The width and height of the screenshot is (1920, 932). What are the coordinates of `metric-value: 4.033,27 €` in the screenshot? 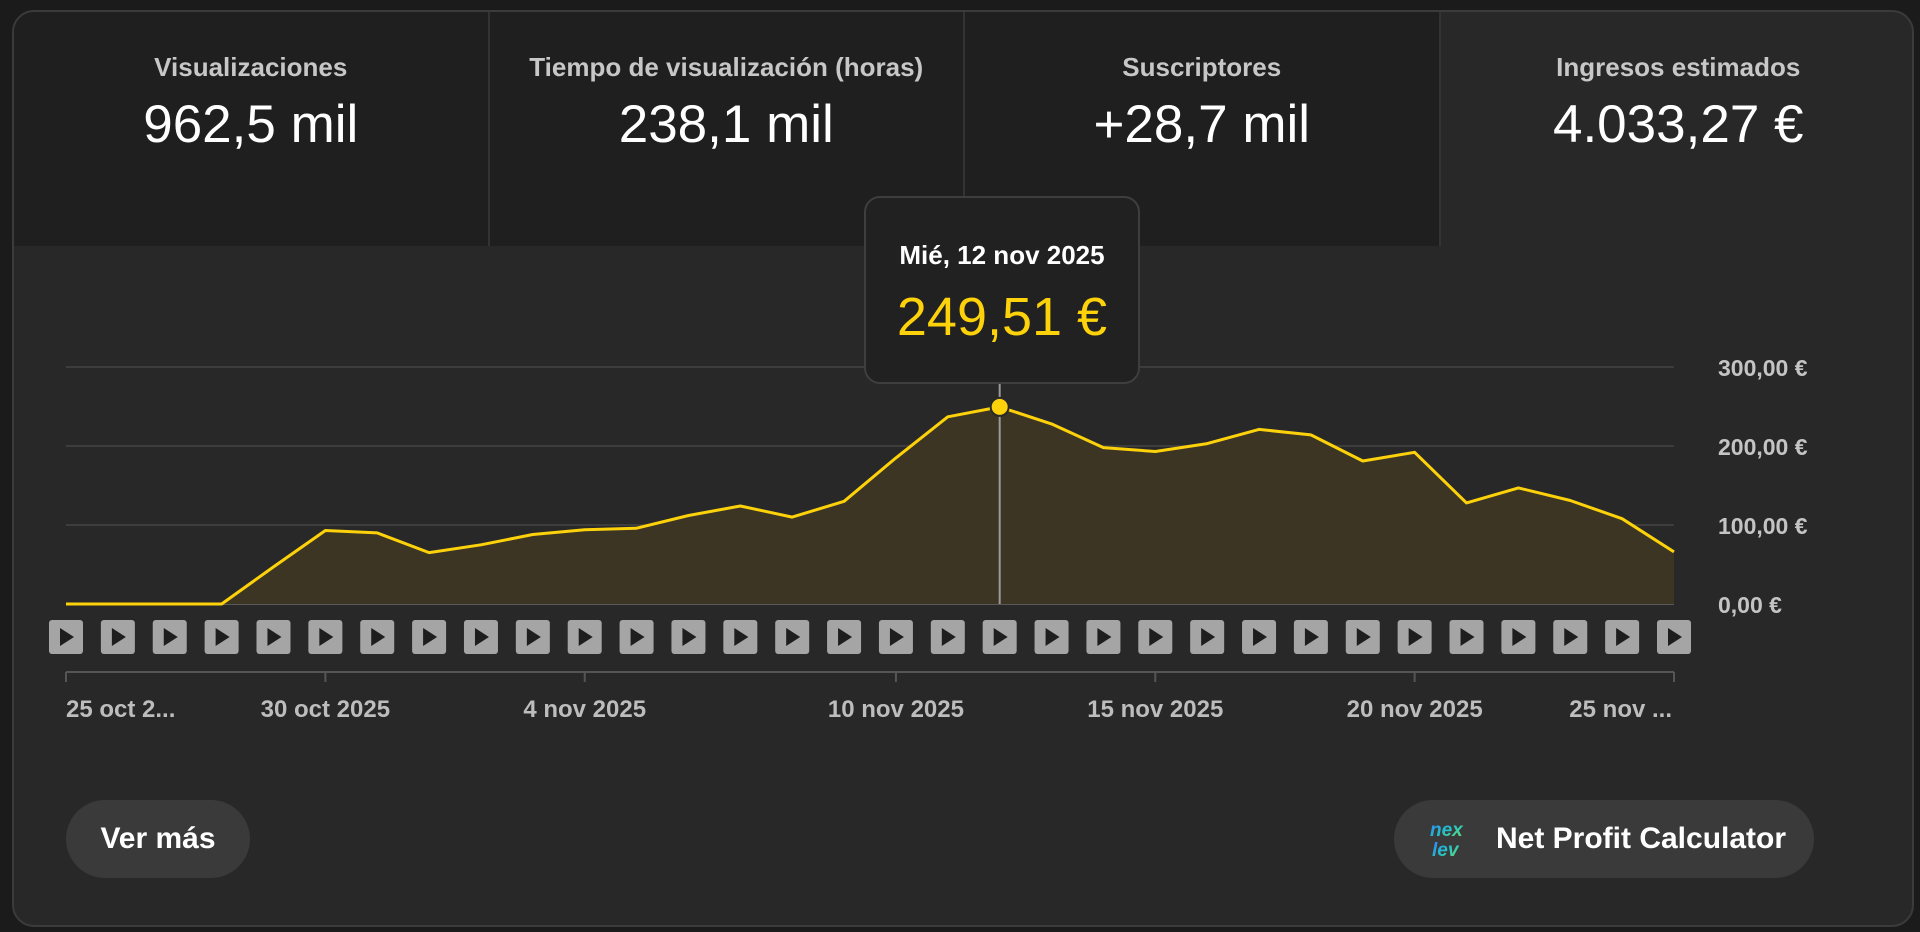 It's located at (1678, 124).